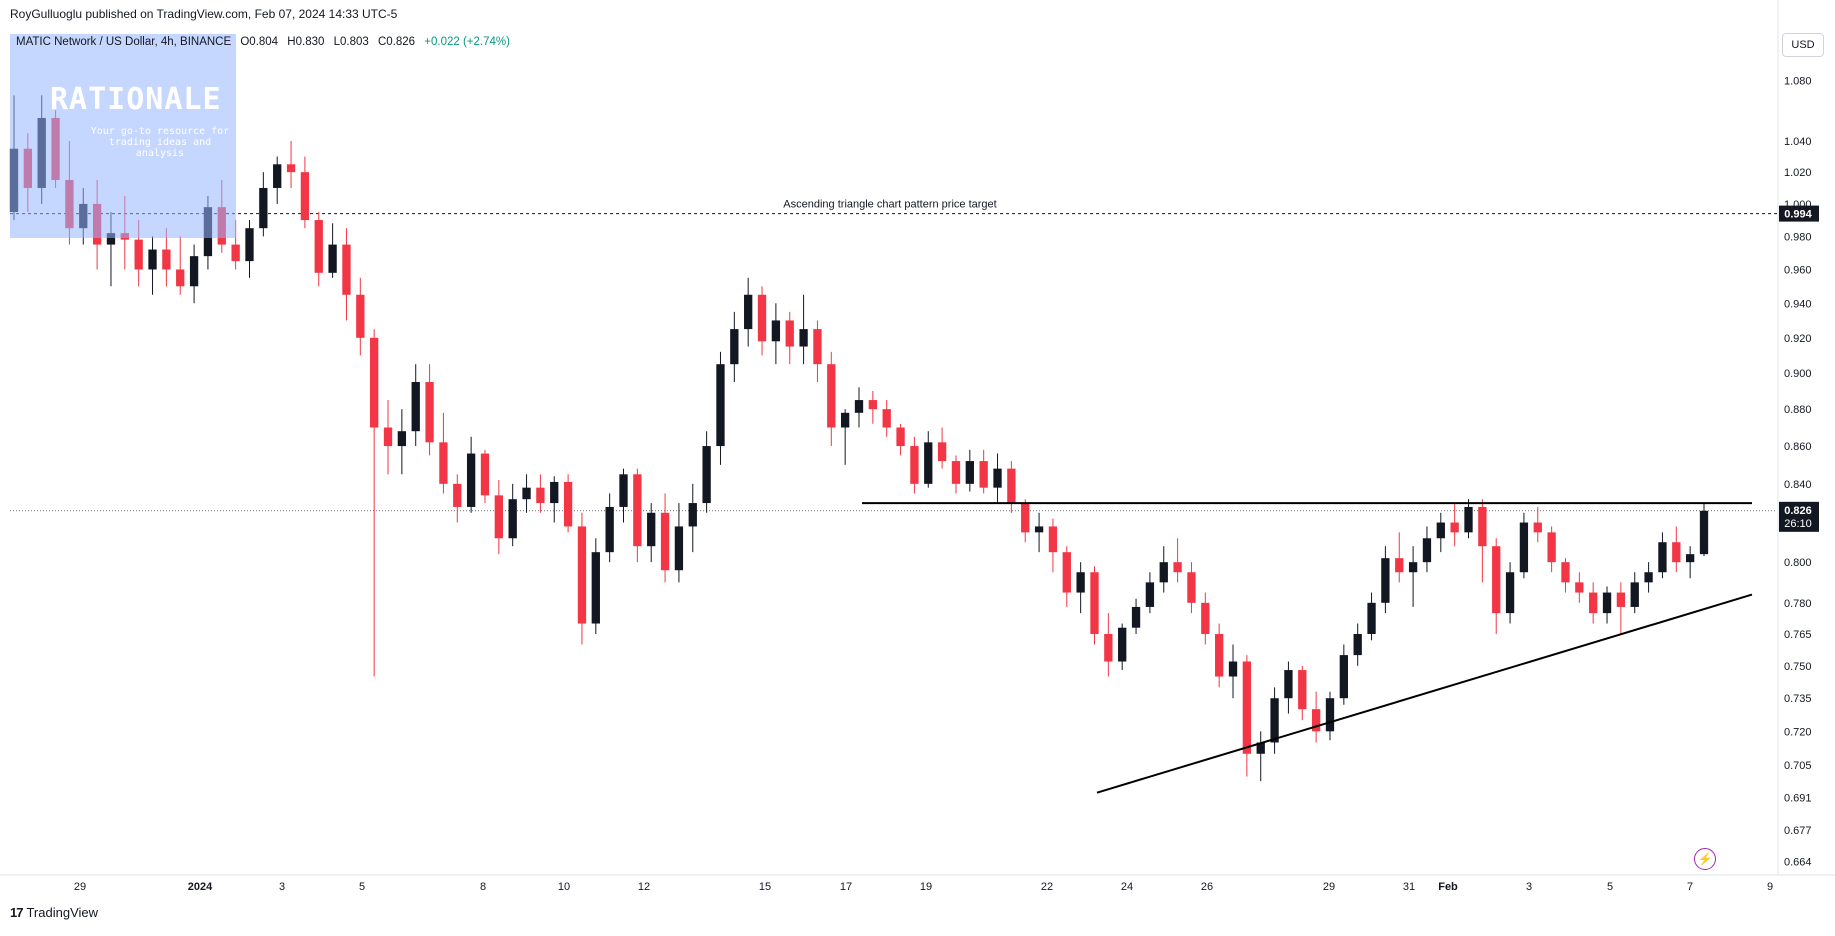  I want to click on symbol-name: MATIC Network / US Dollar, 4h, BINANCE, so click(124, 42).